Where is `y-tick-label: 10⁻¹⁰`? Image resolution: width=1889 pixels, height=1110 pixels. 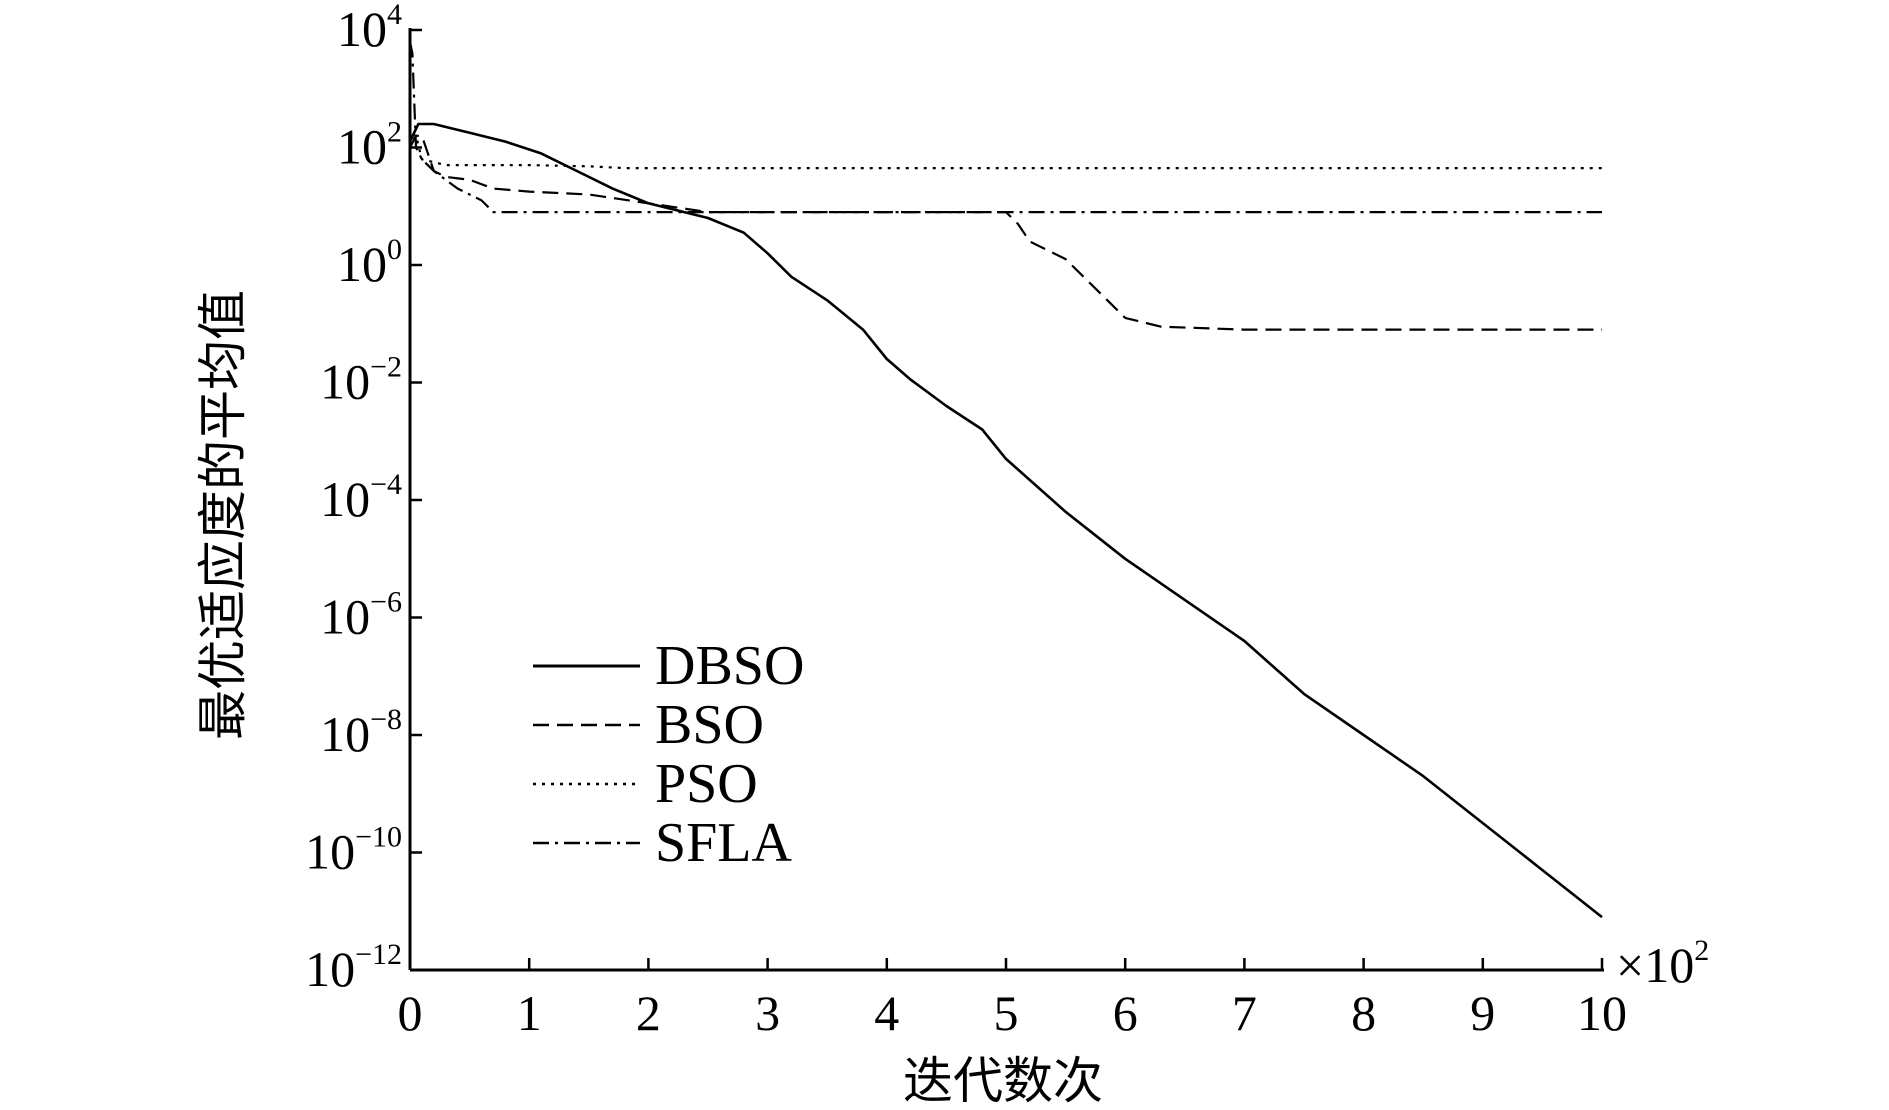
y-tick-label: 10⁻¹⁰ is located at coordinates (353, 850).